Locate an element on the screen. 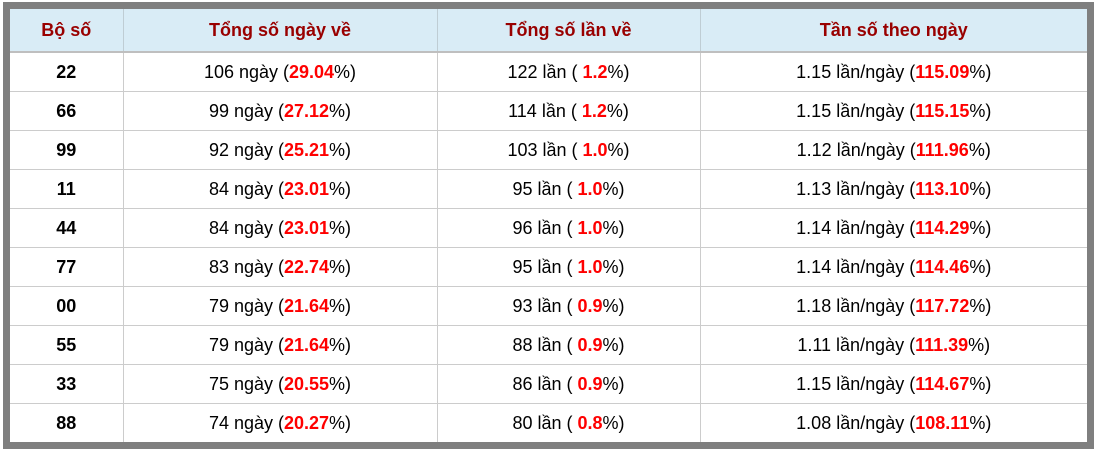  freq-cell: 1.12 lần/ngày (111.96%) is located at coordinates (893, 150).